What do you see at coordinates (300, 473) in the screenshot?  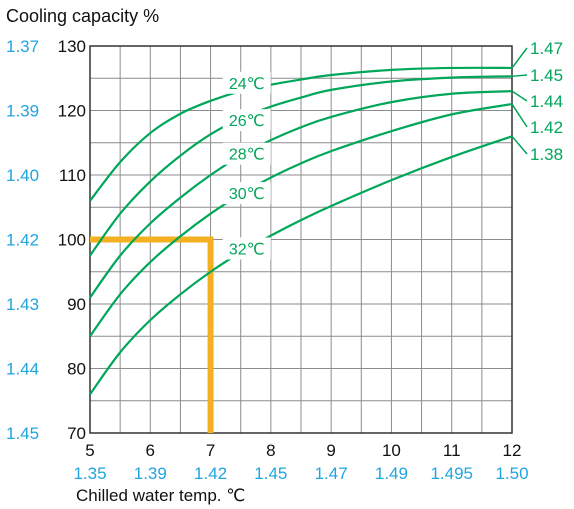 I see `x-secondary-labels: 1.35 1.39 1.42 1.45 1.47 1.49 1.495 1.50` at bounding box center [300, 473].